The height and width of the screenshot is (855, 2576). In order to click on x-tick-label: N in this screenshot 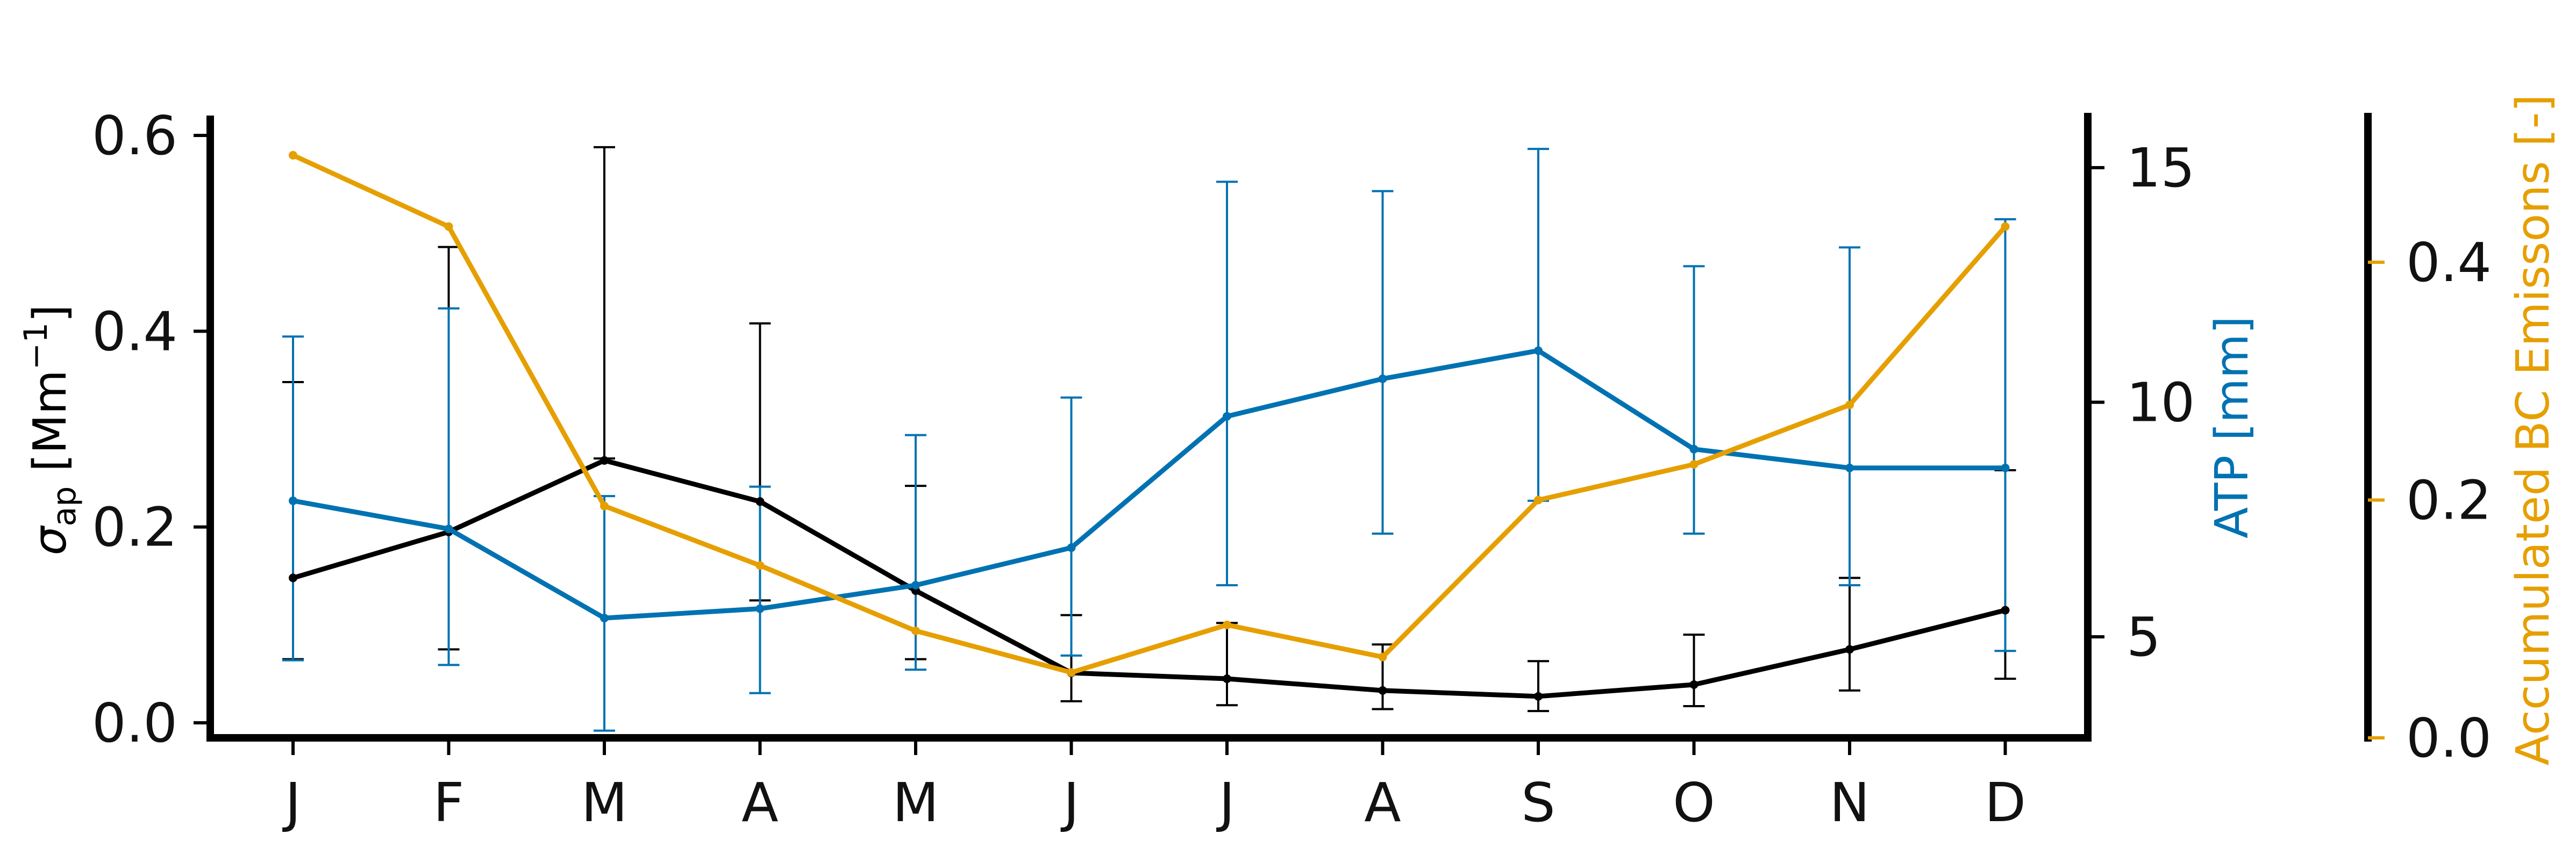, I will do `click(1850, 802)`.